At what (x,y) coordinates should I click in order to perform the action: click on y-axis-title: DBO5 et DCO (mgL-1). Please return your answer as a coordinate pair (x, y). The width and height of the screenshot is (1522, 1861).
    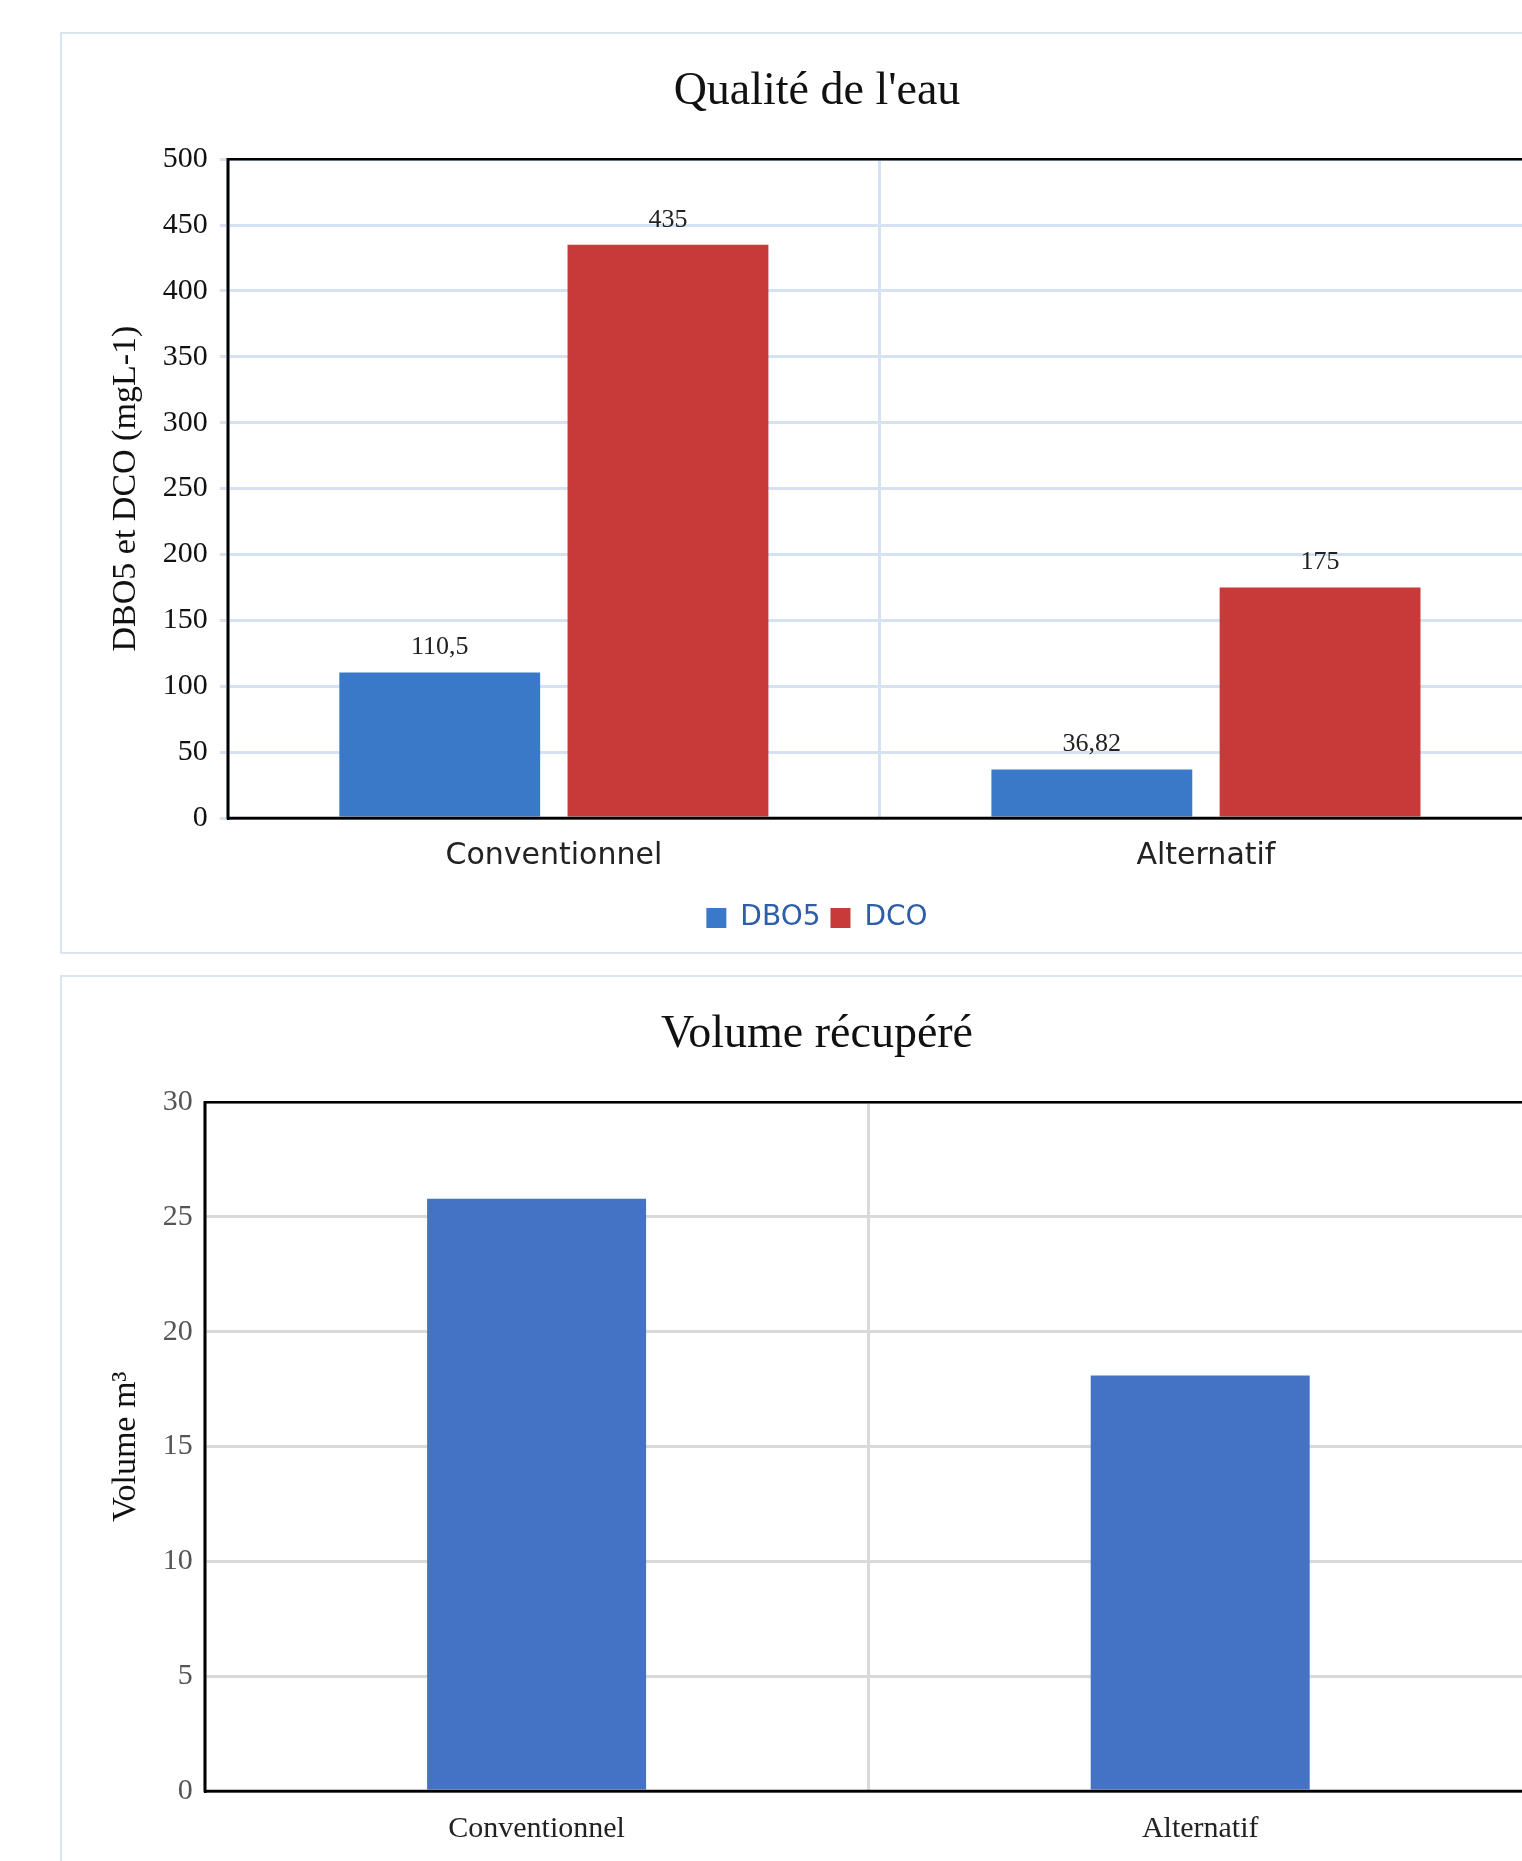
    Looking at the image, I should click on (124, 488).